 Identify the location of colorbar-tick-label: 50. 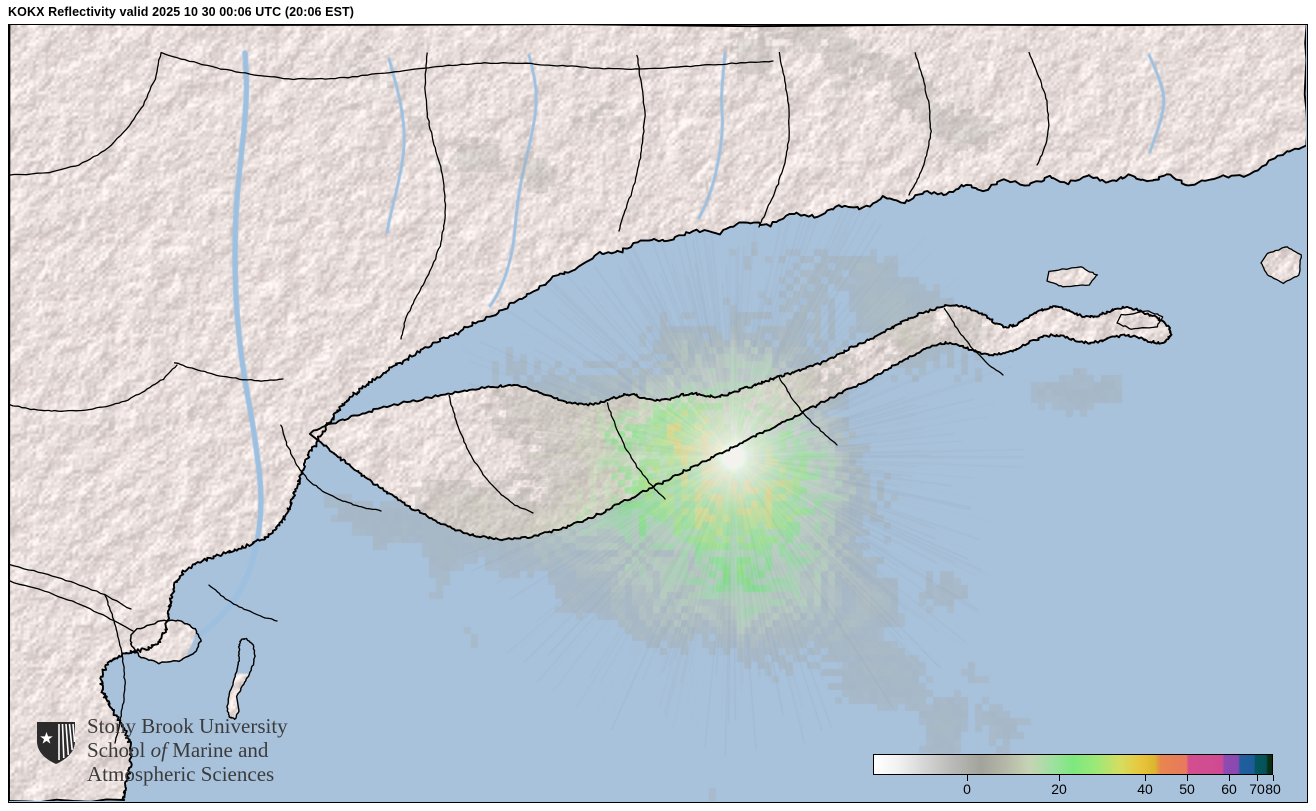
(1187, 789).